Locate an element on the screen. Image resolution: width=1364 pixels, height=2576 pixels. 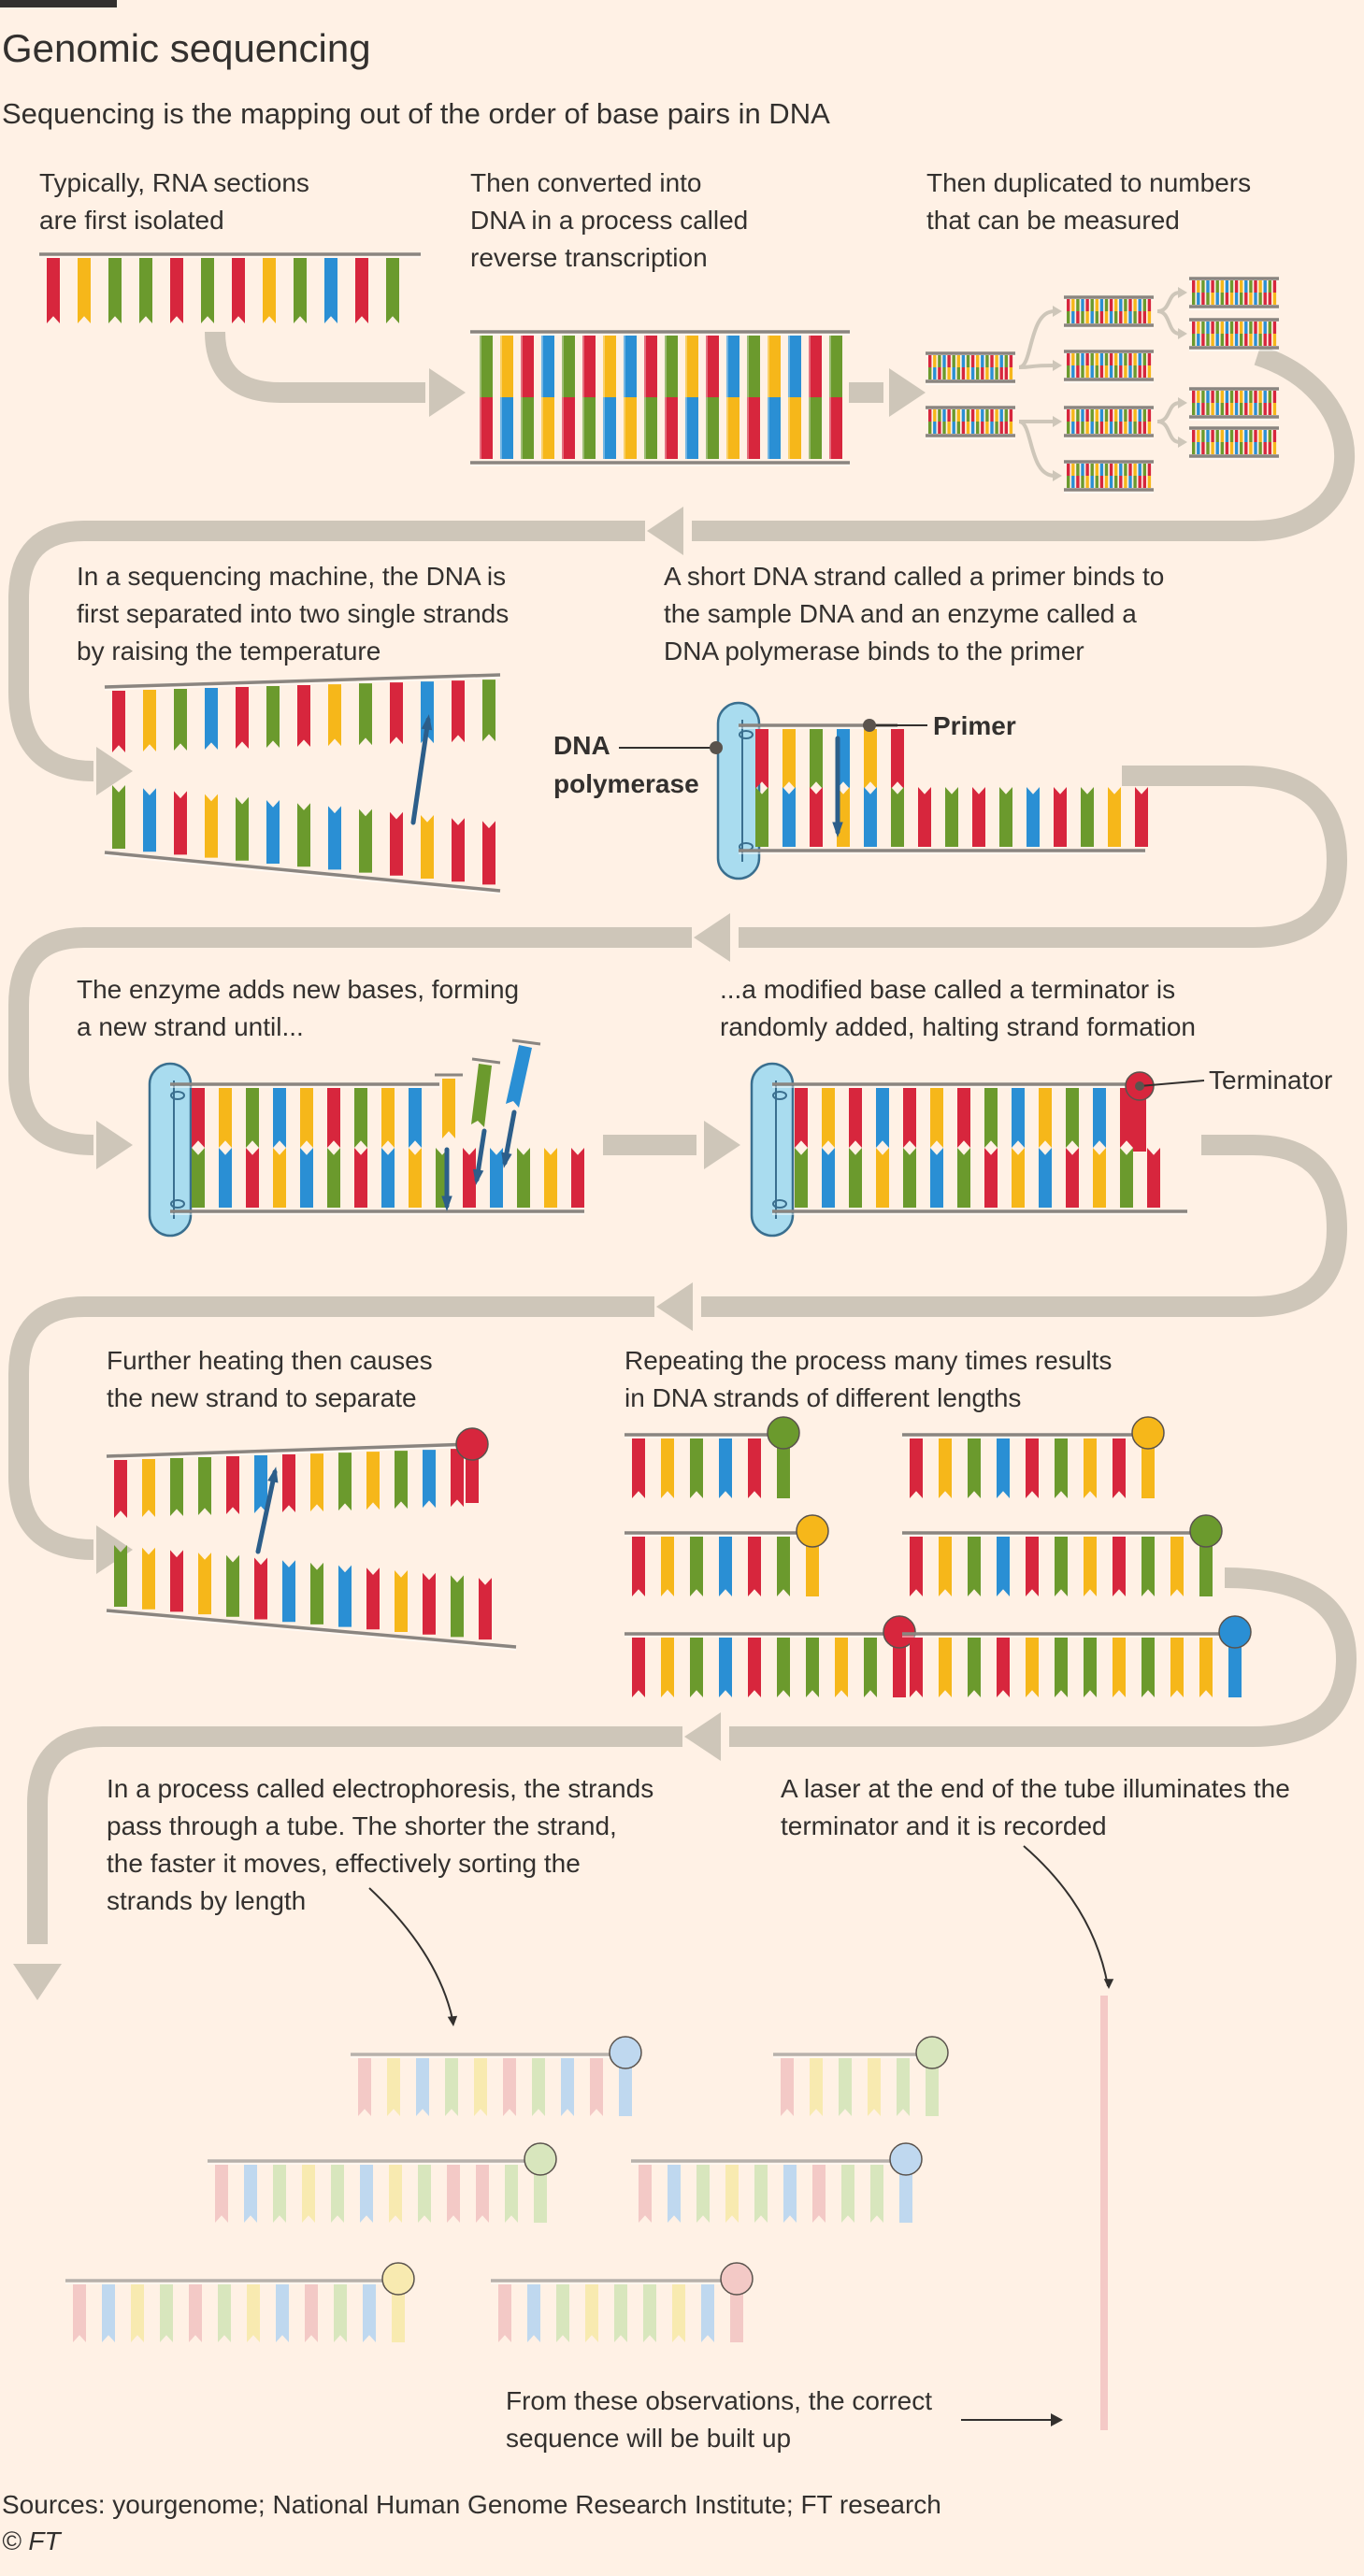
heat-terminator-bead is located at coordinates (472, 1444).